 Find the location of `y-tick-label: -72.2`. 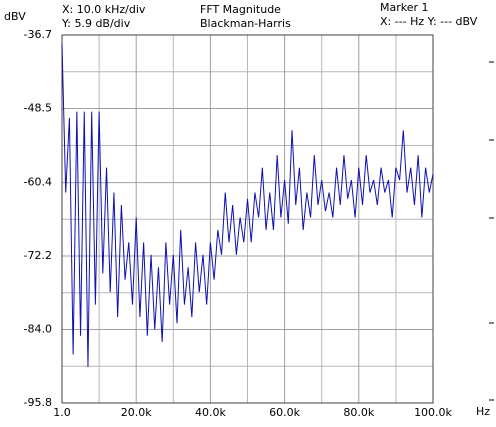

y-tick-label: -72.2 is located at coordinates (38, 255).